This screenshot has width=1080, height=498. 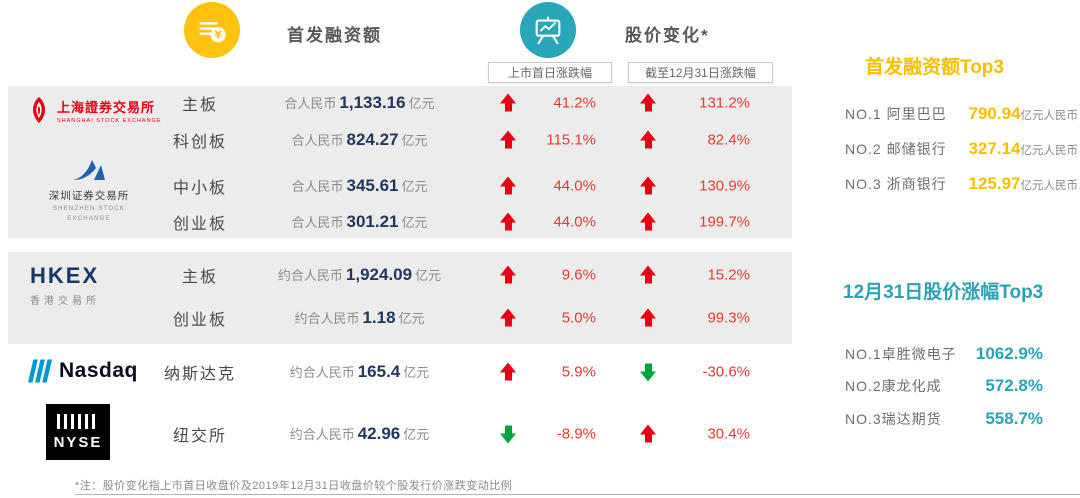 I want to click on table-row-hkex-gem: 创业板 约合人民币 1.18 亿元 5.0% 99.3%, so click(x=400, y=318).